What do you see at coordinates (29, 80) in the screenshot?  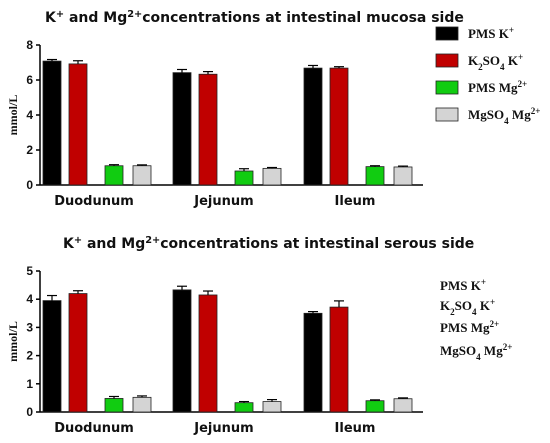 I see `y-tick-label: 6` at bounding box center [29, 80].